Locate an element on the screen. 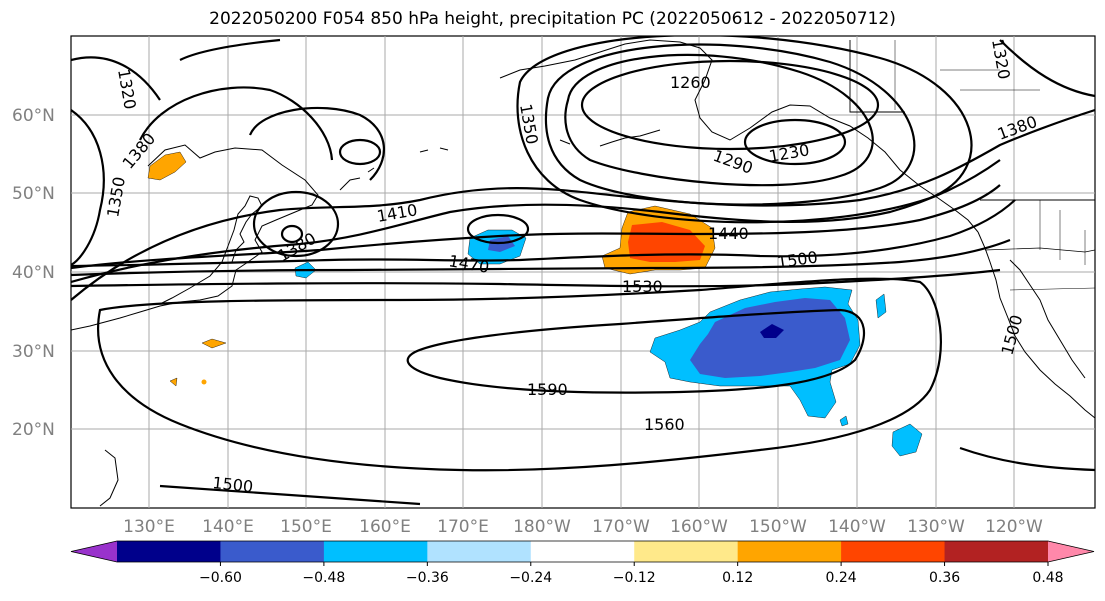  contour-label: 1530 is located at coordinates (642, 286).